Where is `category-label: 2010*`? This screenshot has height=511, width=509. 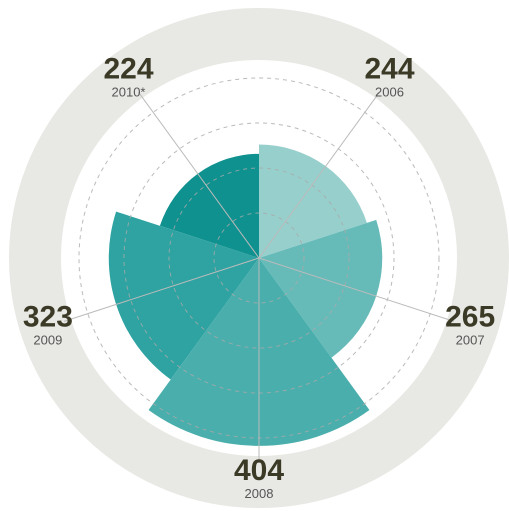
category-label: 2010* is located at coordinates (129, 91).